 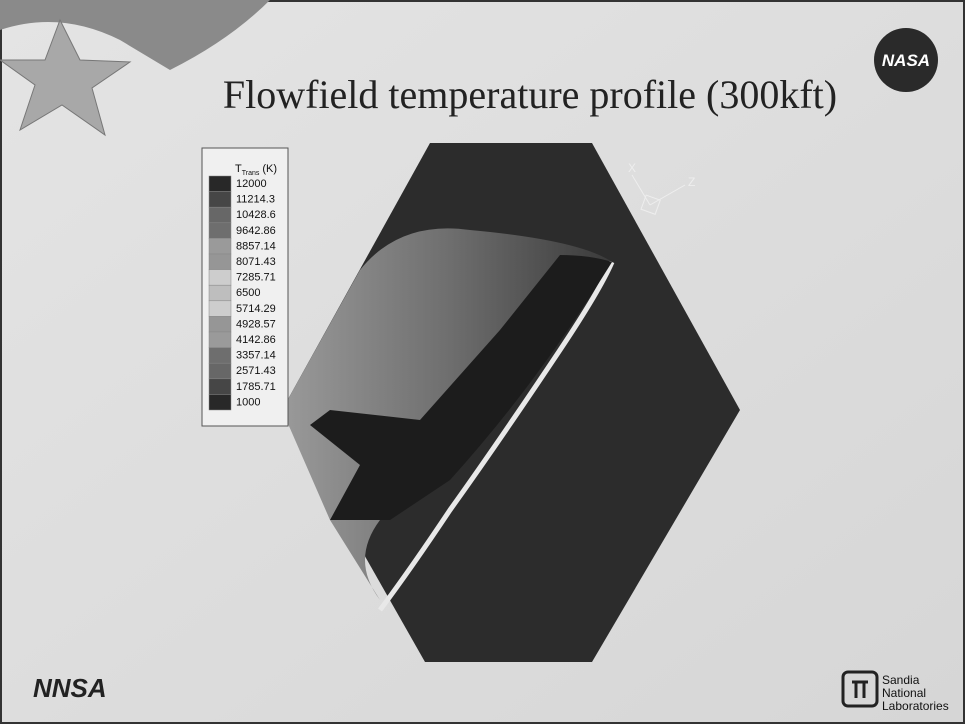 I want to click on legend-label: 1000, so click(x=248, y=402).